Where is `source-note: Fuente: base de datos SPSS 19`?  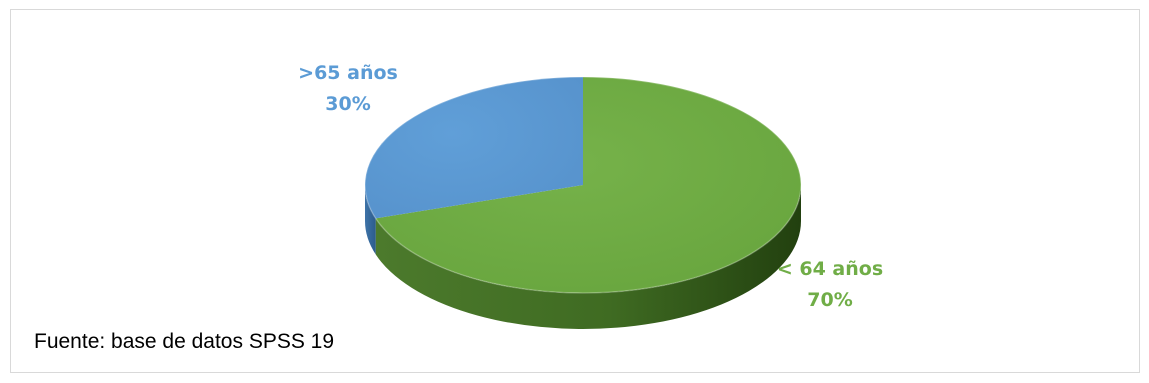 source-note: Fuente: base de datos SPSS 19 is located at coordinates (184, 341).